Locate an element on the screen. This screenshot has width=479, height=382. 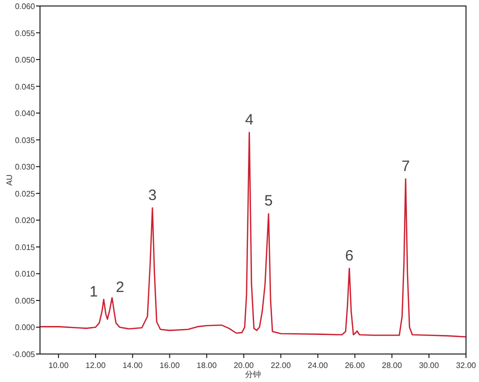
y-tick-label: 0.035 is located at coordinates (25, 140).